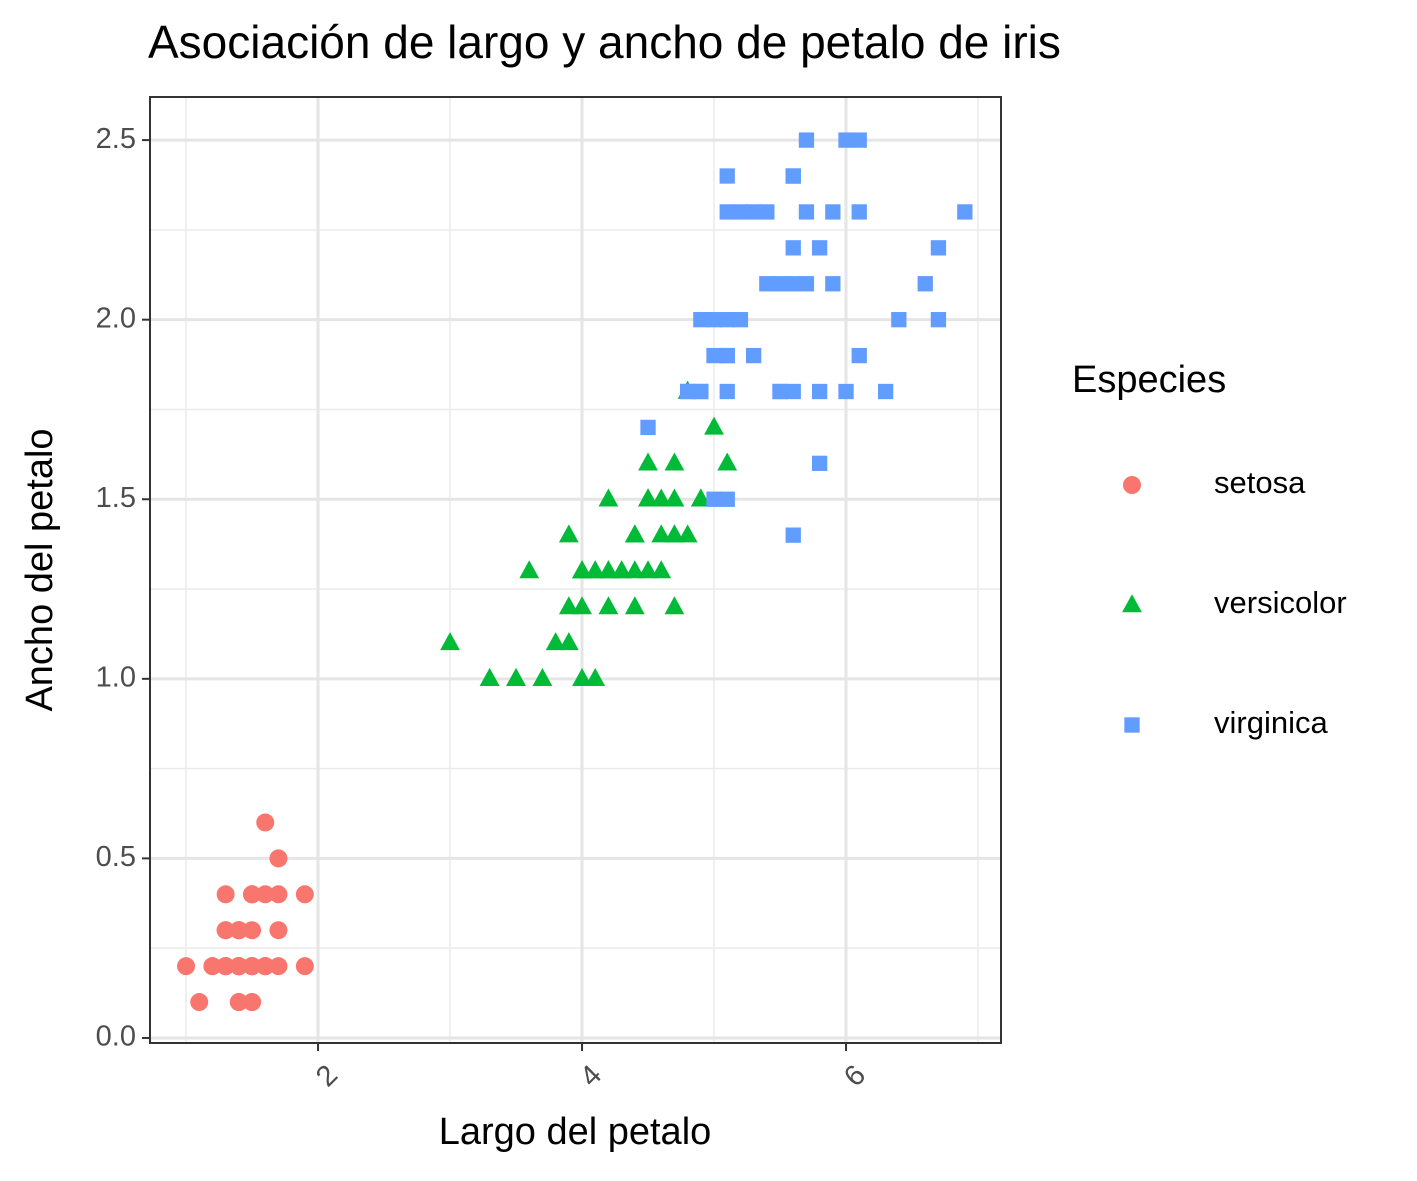 The height and width of the screenshot is (1181, 1417). Describe the element at coordinates (855, 1076) in the screenshot. I see `x-tick-label: 6` at that location.